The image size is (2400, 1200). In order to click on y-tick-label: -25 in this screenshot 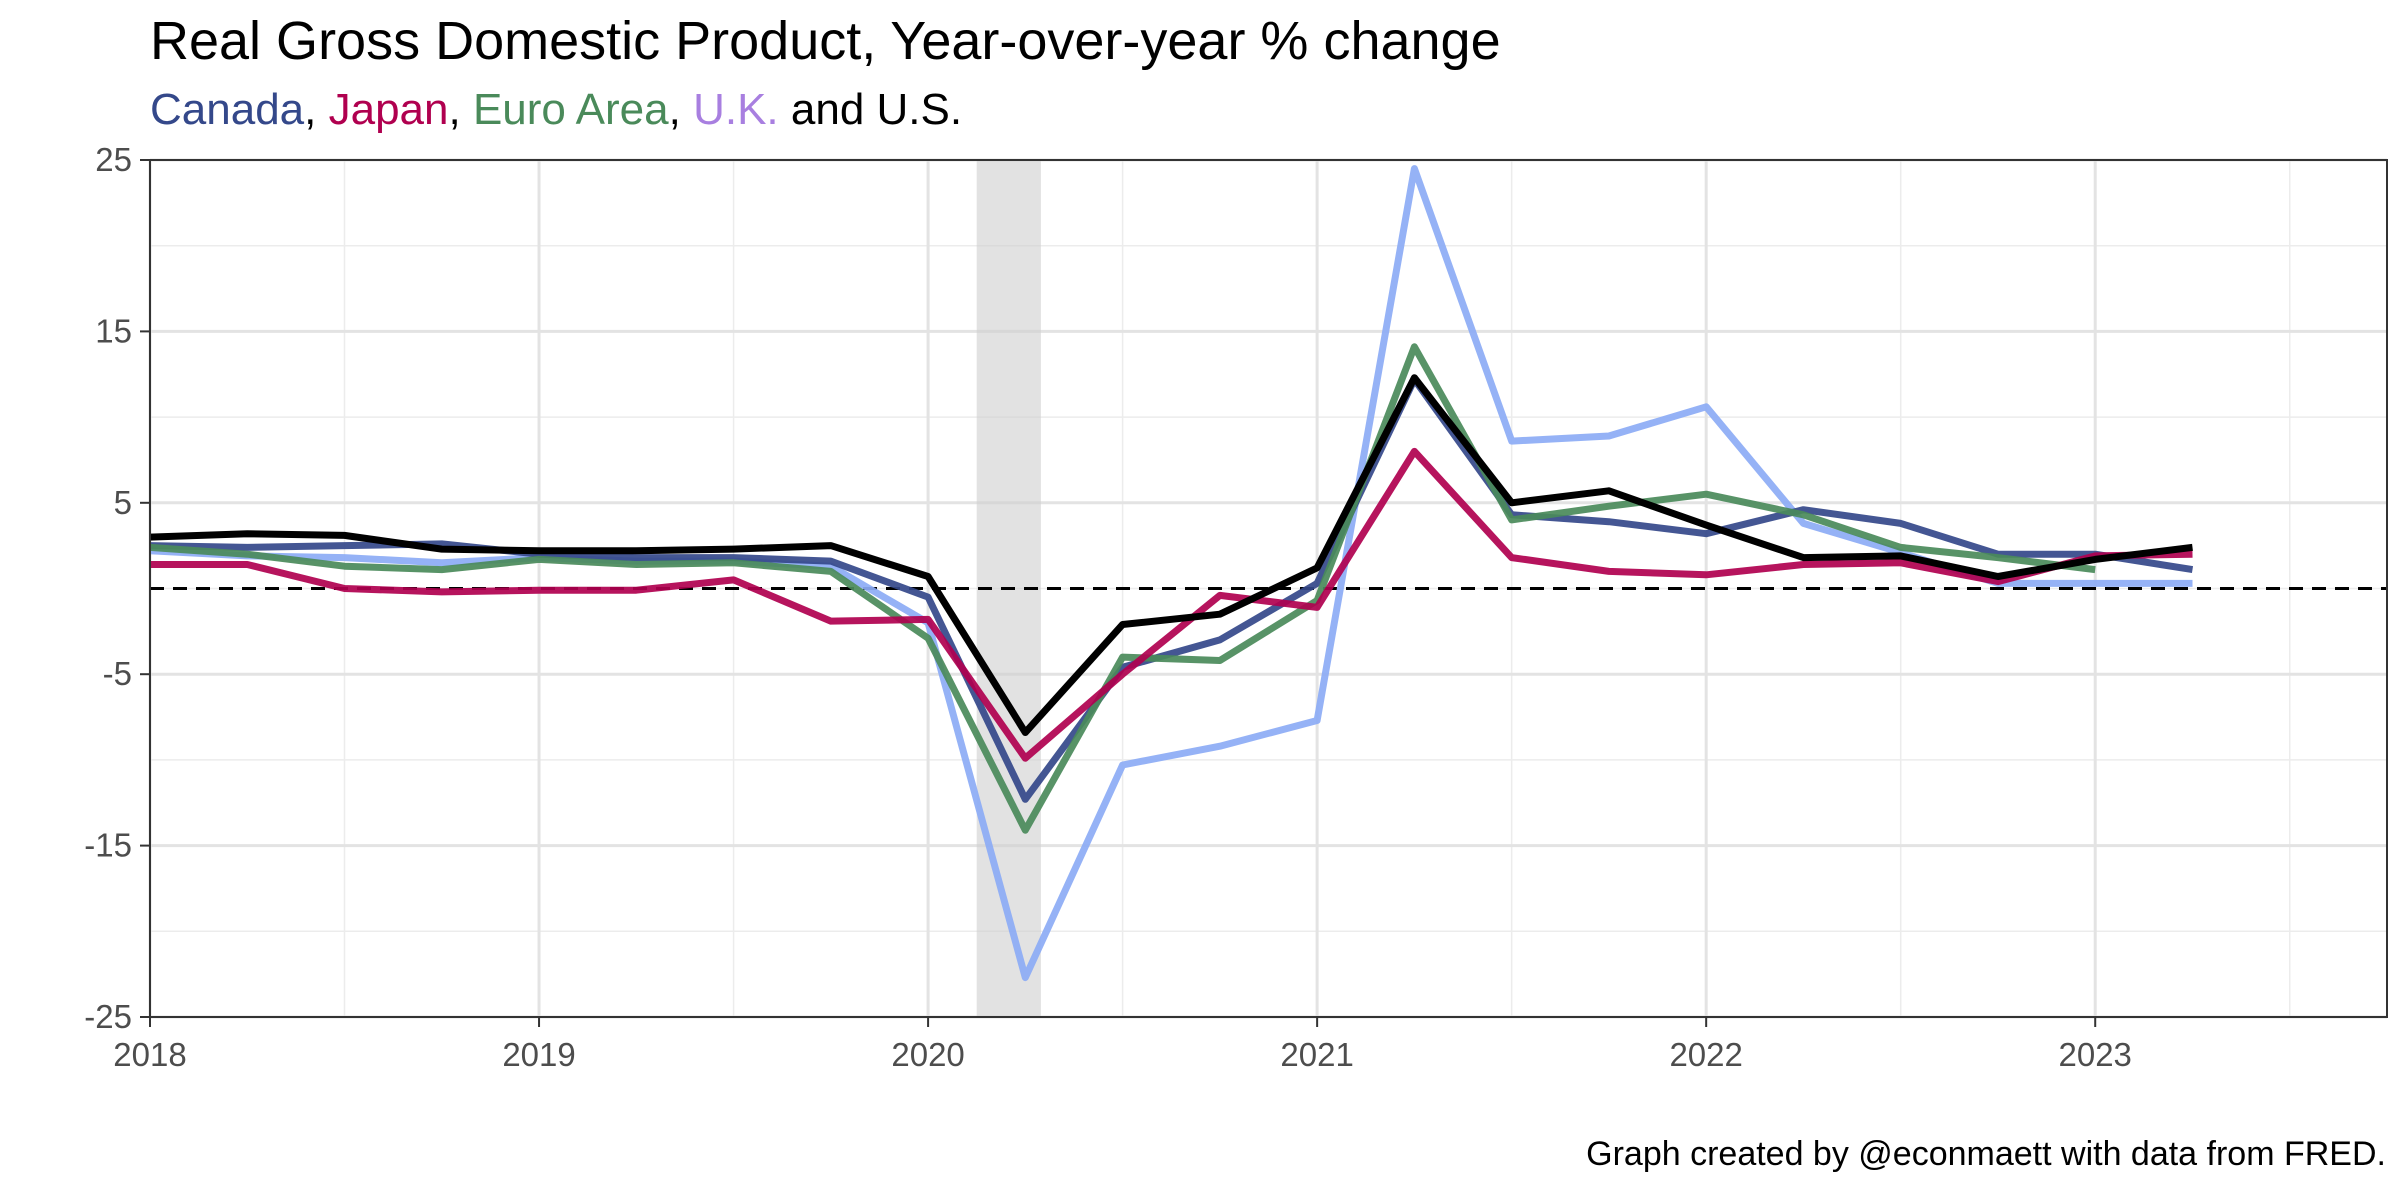, I will do `click(108, 1016)`.